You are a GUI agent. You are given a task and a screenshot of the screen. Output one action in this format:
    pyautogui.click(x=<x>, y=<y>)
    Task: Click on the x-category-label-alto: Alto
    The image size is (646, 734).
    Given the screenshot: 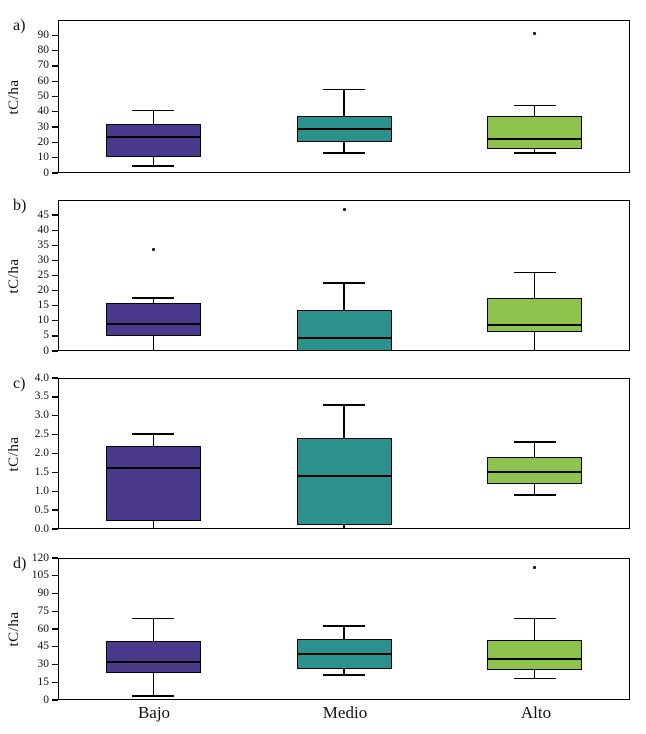 What is the action you would take?
    pyautogui.click(x=536, y=712)
    